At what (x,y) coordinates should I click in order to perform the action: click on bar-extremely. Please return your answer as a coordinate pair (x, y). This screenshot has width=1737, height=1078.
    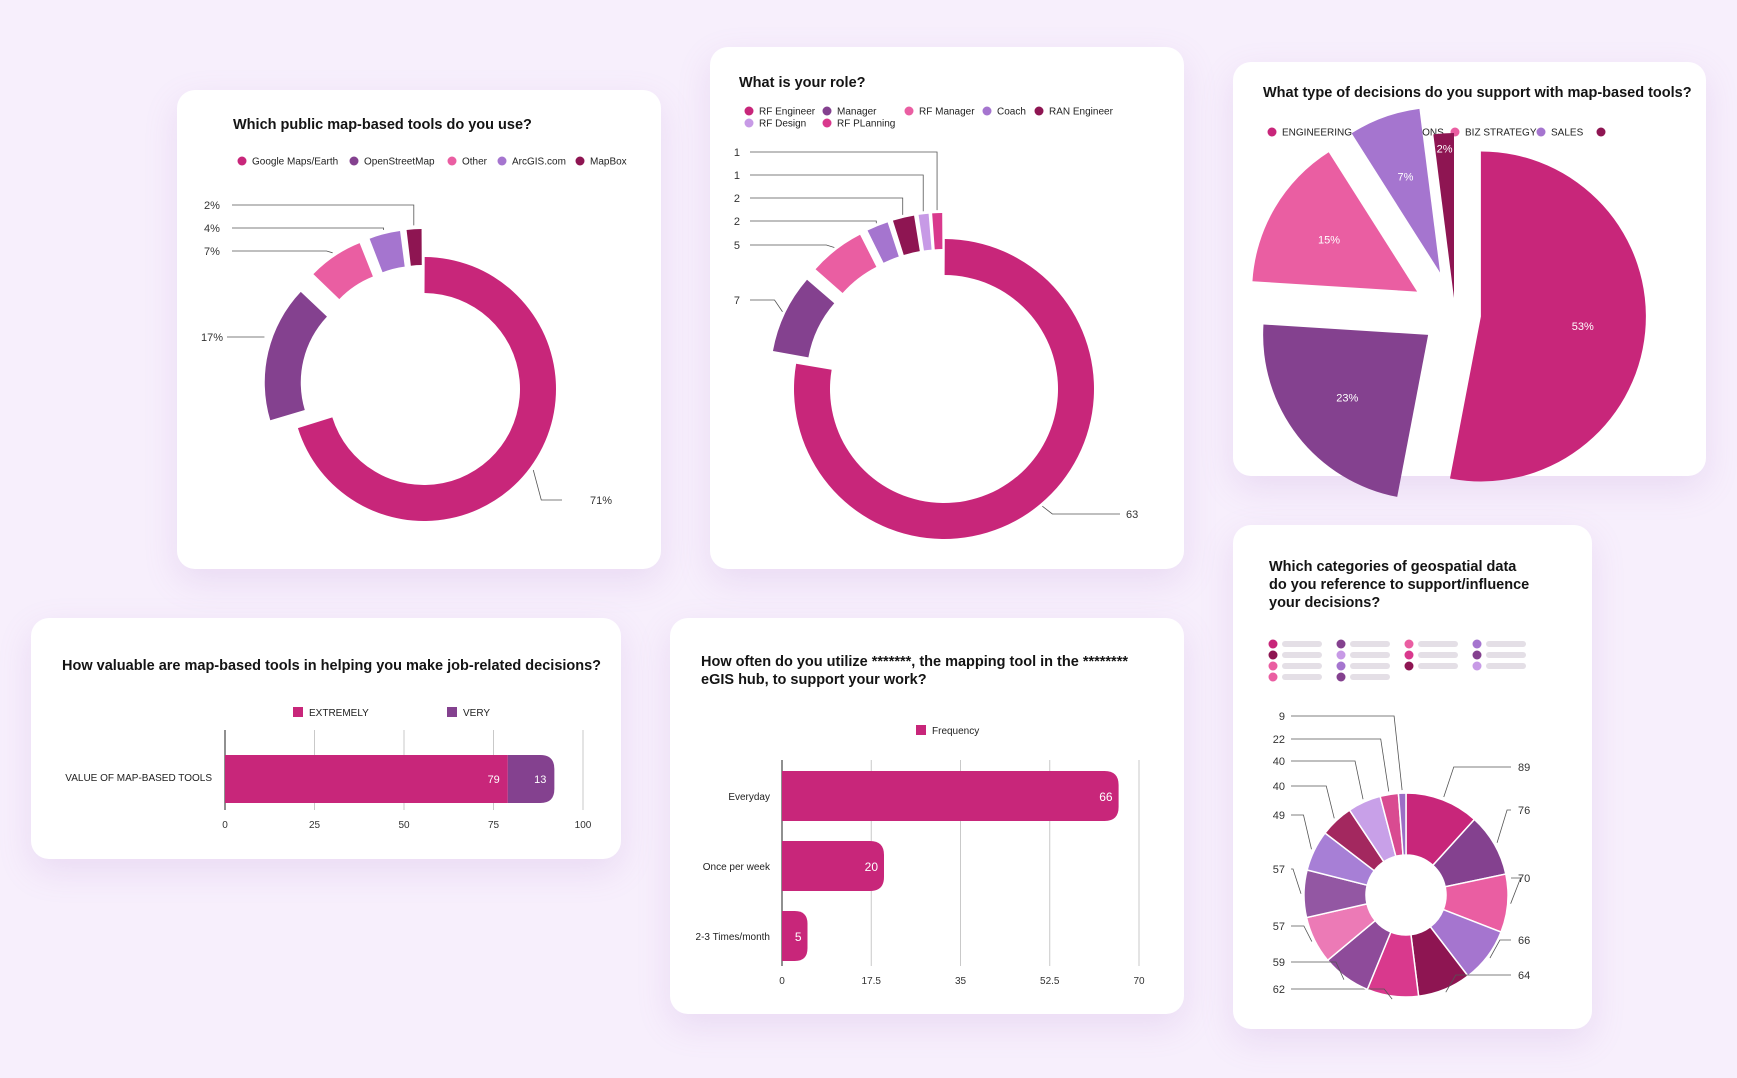
    Looking at the image, I should click on (366, 779).